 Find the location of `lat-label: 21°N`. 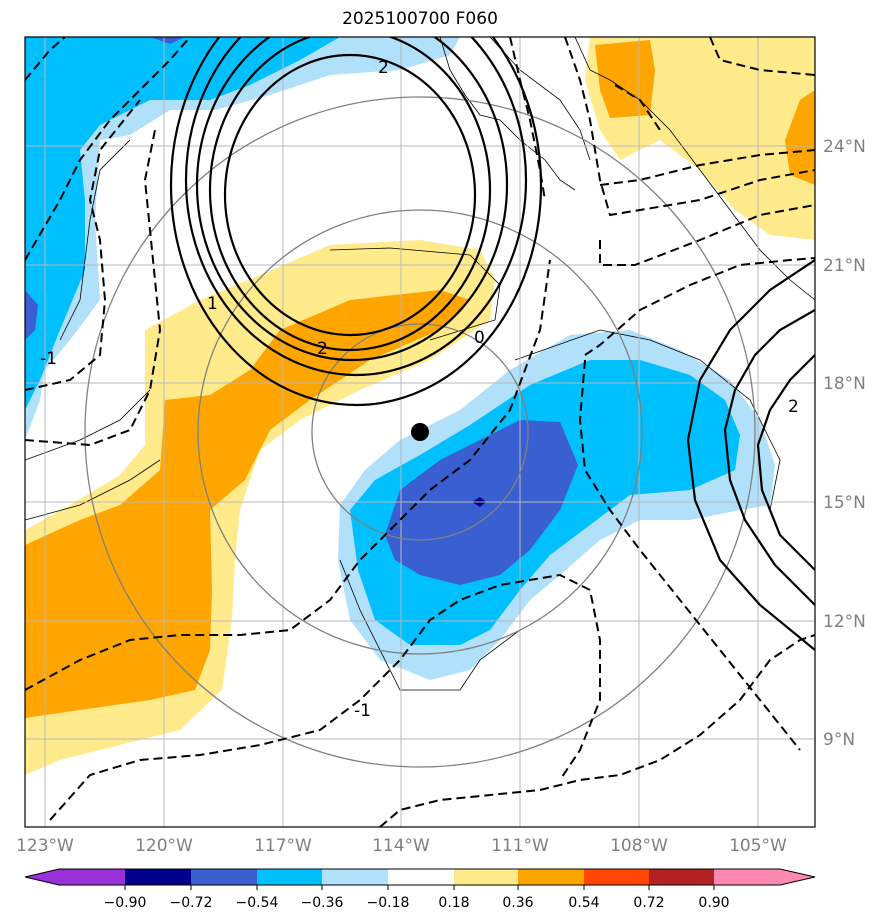

lat-label: 21°N is located at coordinates (844, 266).